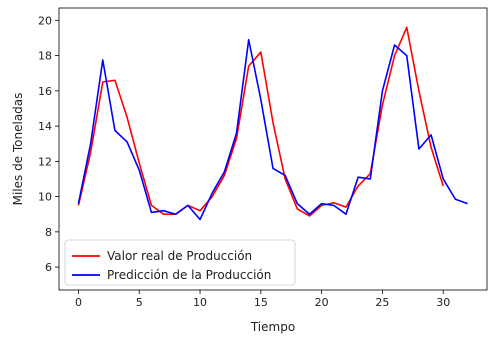 This screenshot has width=497, height=337. Describe the element at coordinates (200, 302) in the screenshot. I see `x-tick-label: 10` at that location.